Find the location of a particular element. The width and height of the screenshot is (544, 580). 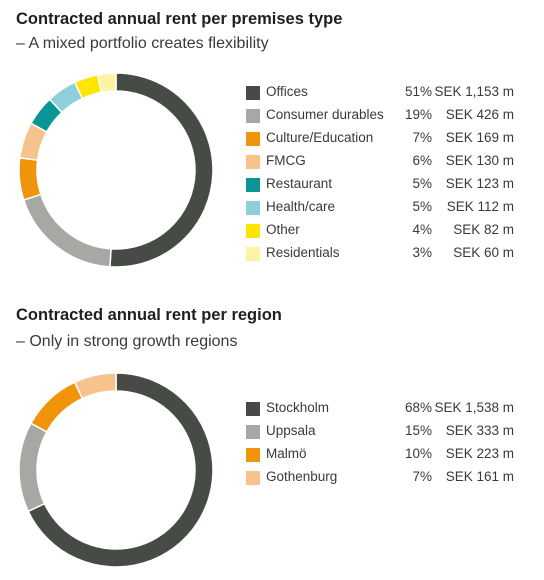

legend-item: Malmö 10% SEK 223 m is located at coordinates (383, 455).